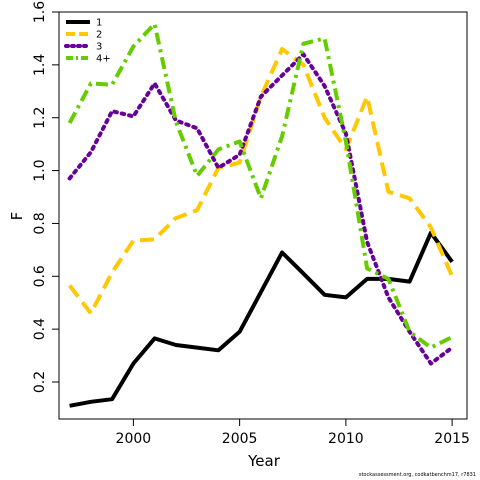  What do you see at coordinates (99, 23) in the screenshot?
I see `legend-label: 1` at bounding box center [99, 23].